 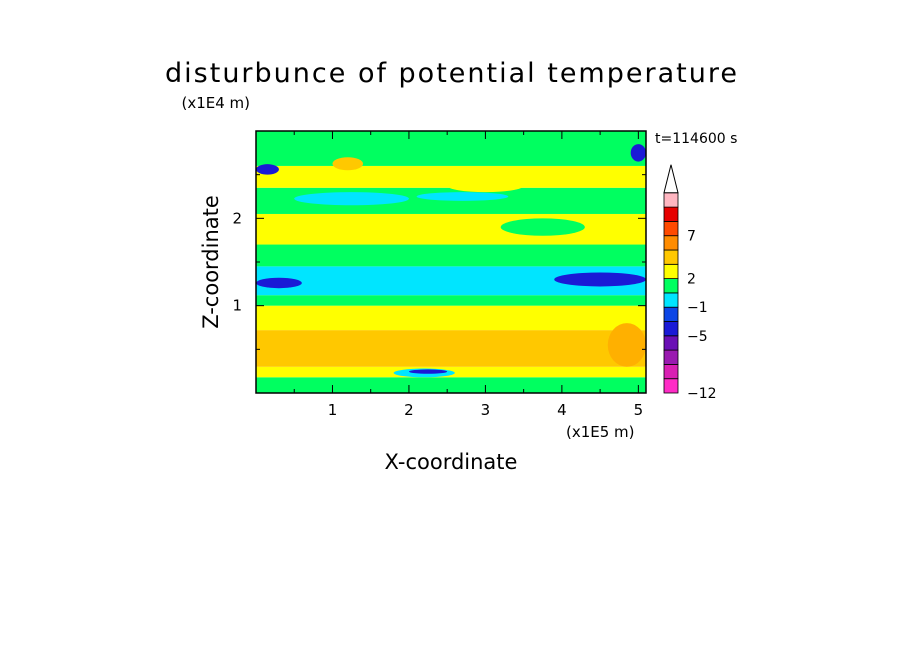 What do you see at coordinates (697, 308) in the screenshot?
I see `colorbar-label: −1` at bounding box center [697, 308].